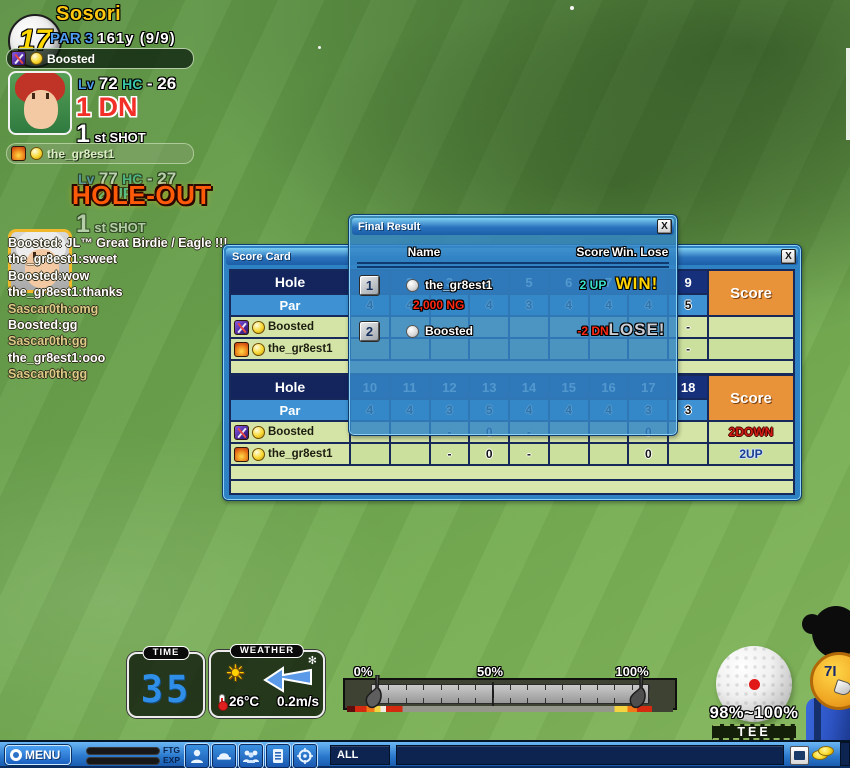  Describe the element at coordinates (319, 47) in the screenshot. I see `ball-flight-speck` at that location.